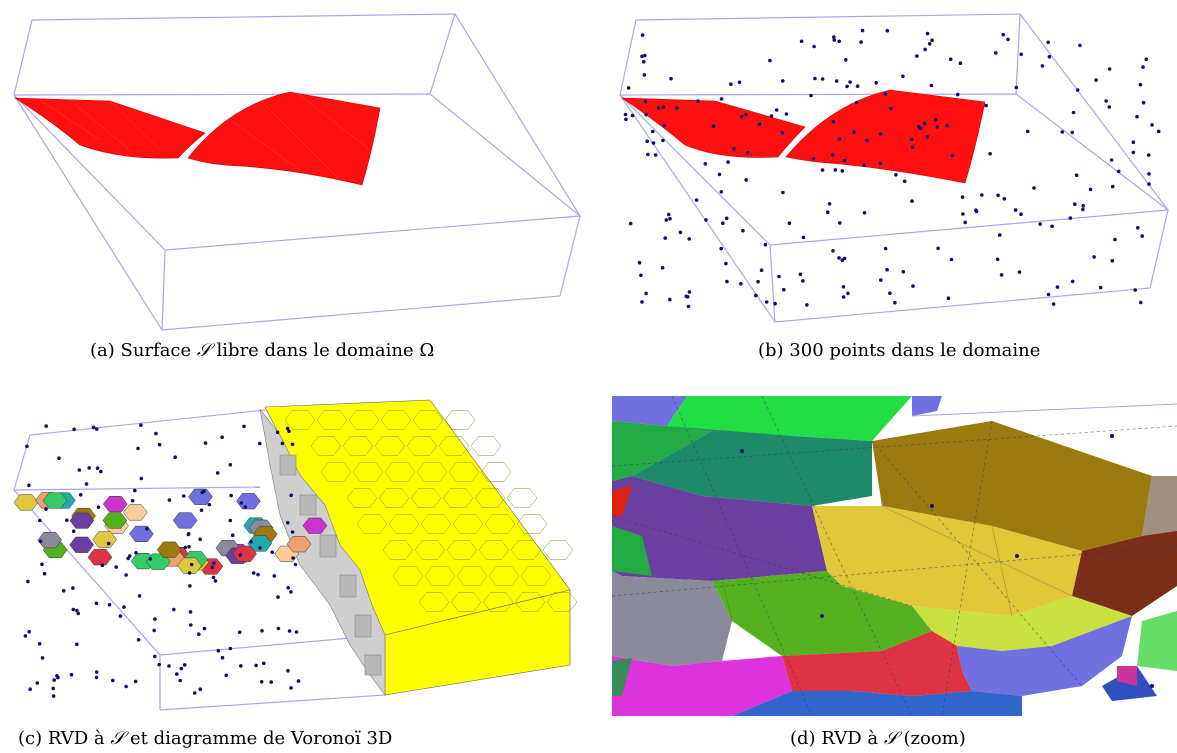 This screenshot has height=753, width=1177. I want to click on caption-c-prefix: (c) RVD à, so click(64, 738).